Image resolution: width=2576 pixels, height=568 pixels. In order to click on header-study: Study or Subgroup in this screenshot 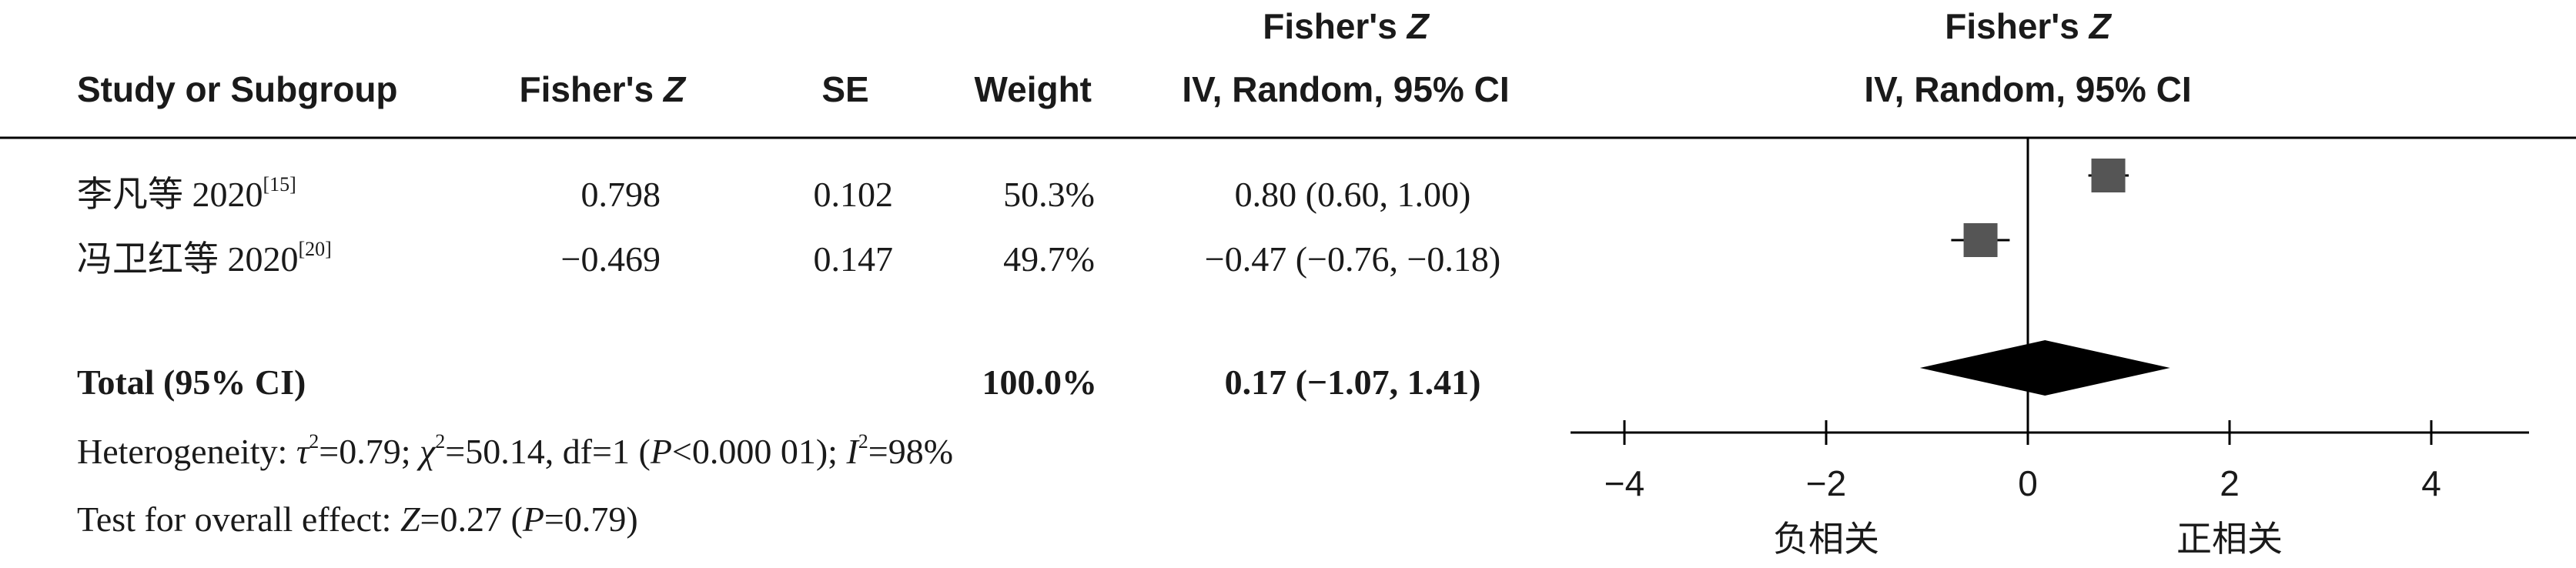, I will do `click(238, 89)`.